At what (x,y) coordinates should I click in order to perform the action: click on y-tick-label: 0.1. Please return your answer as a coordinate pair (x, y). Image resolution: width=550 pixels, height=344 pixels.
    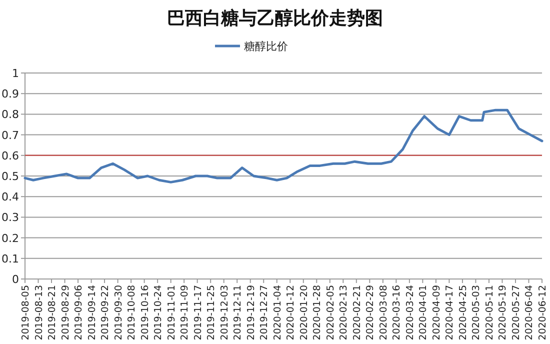
    Looking at the image, I should click on (10, 259).